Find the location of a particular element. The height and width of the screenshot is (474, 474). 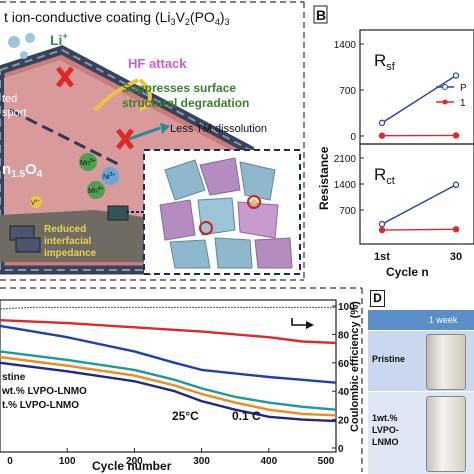

ion-mn3-label: Mn3+ is located at coordinates (88, 162).